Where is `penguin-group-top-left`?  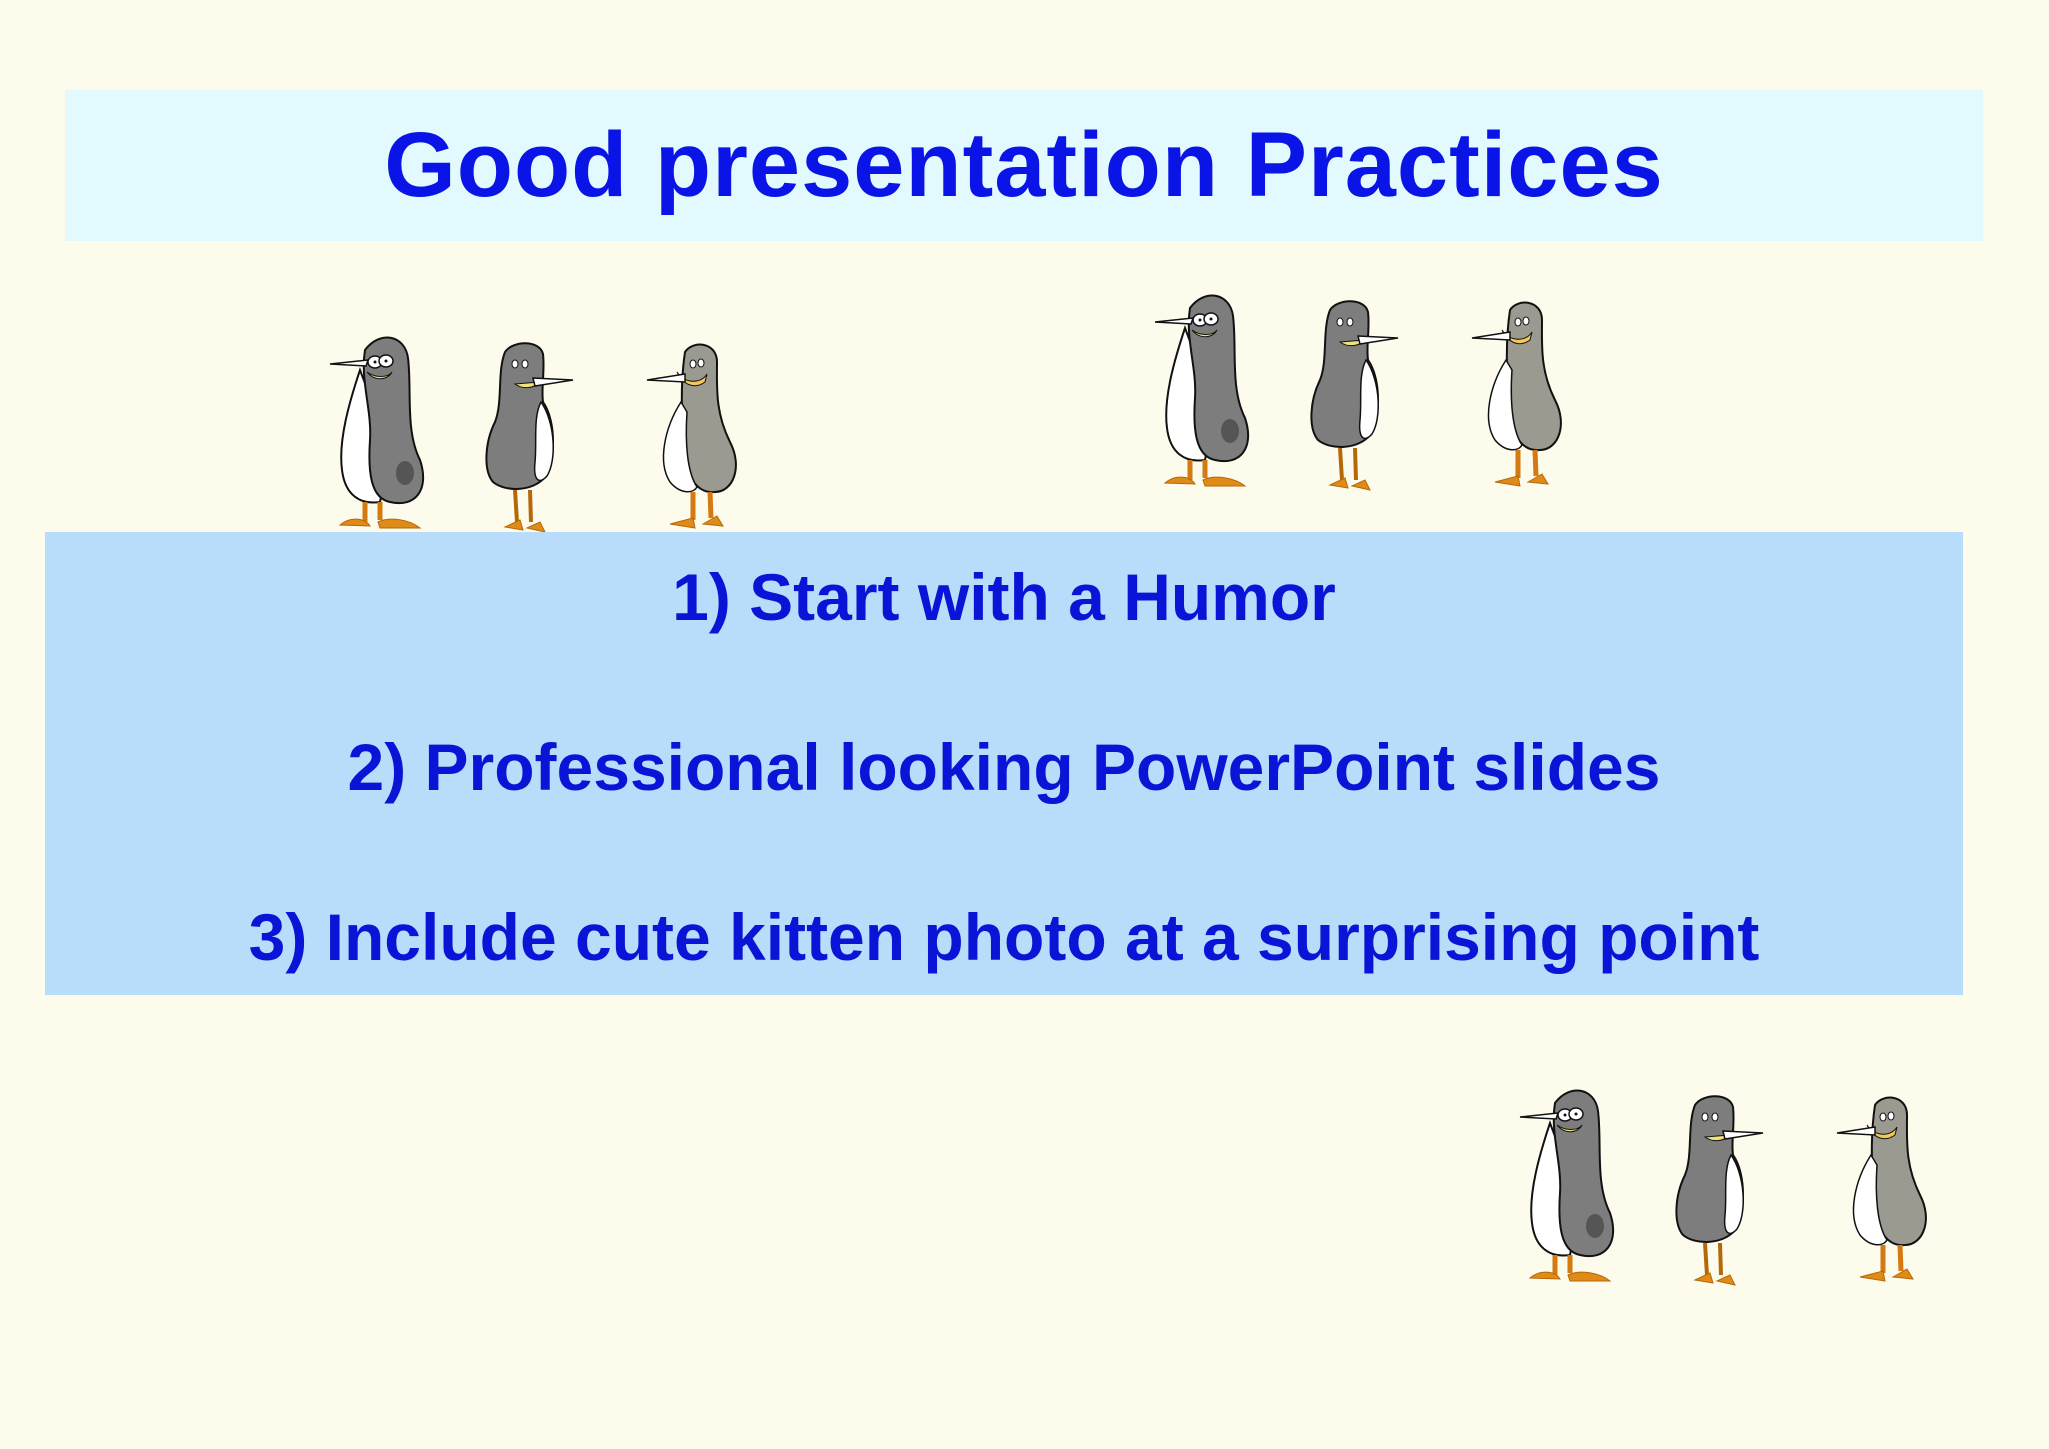 penguin-group-top-left is located at coordinates (540, 435).